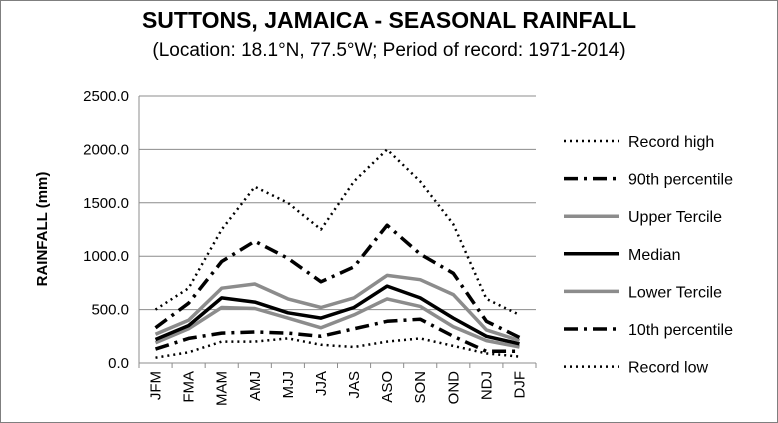  What do you see at coordinates (453, 388) in the screenshot?
I see `x-tick-label-ond: OND` at bounding box center [453, 388].